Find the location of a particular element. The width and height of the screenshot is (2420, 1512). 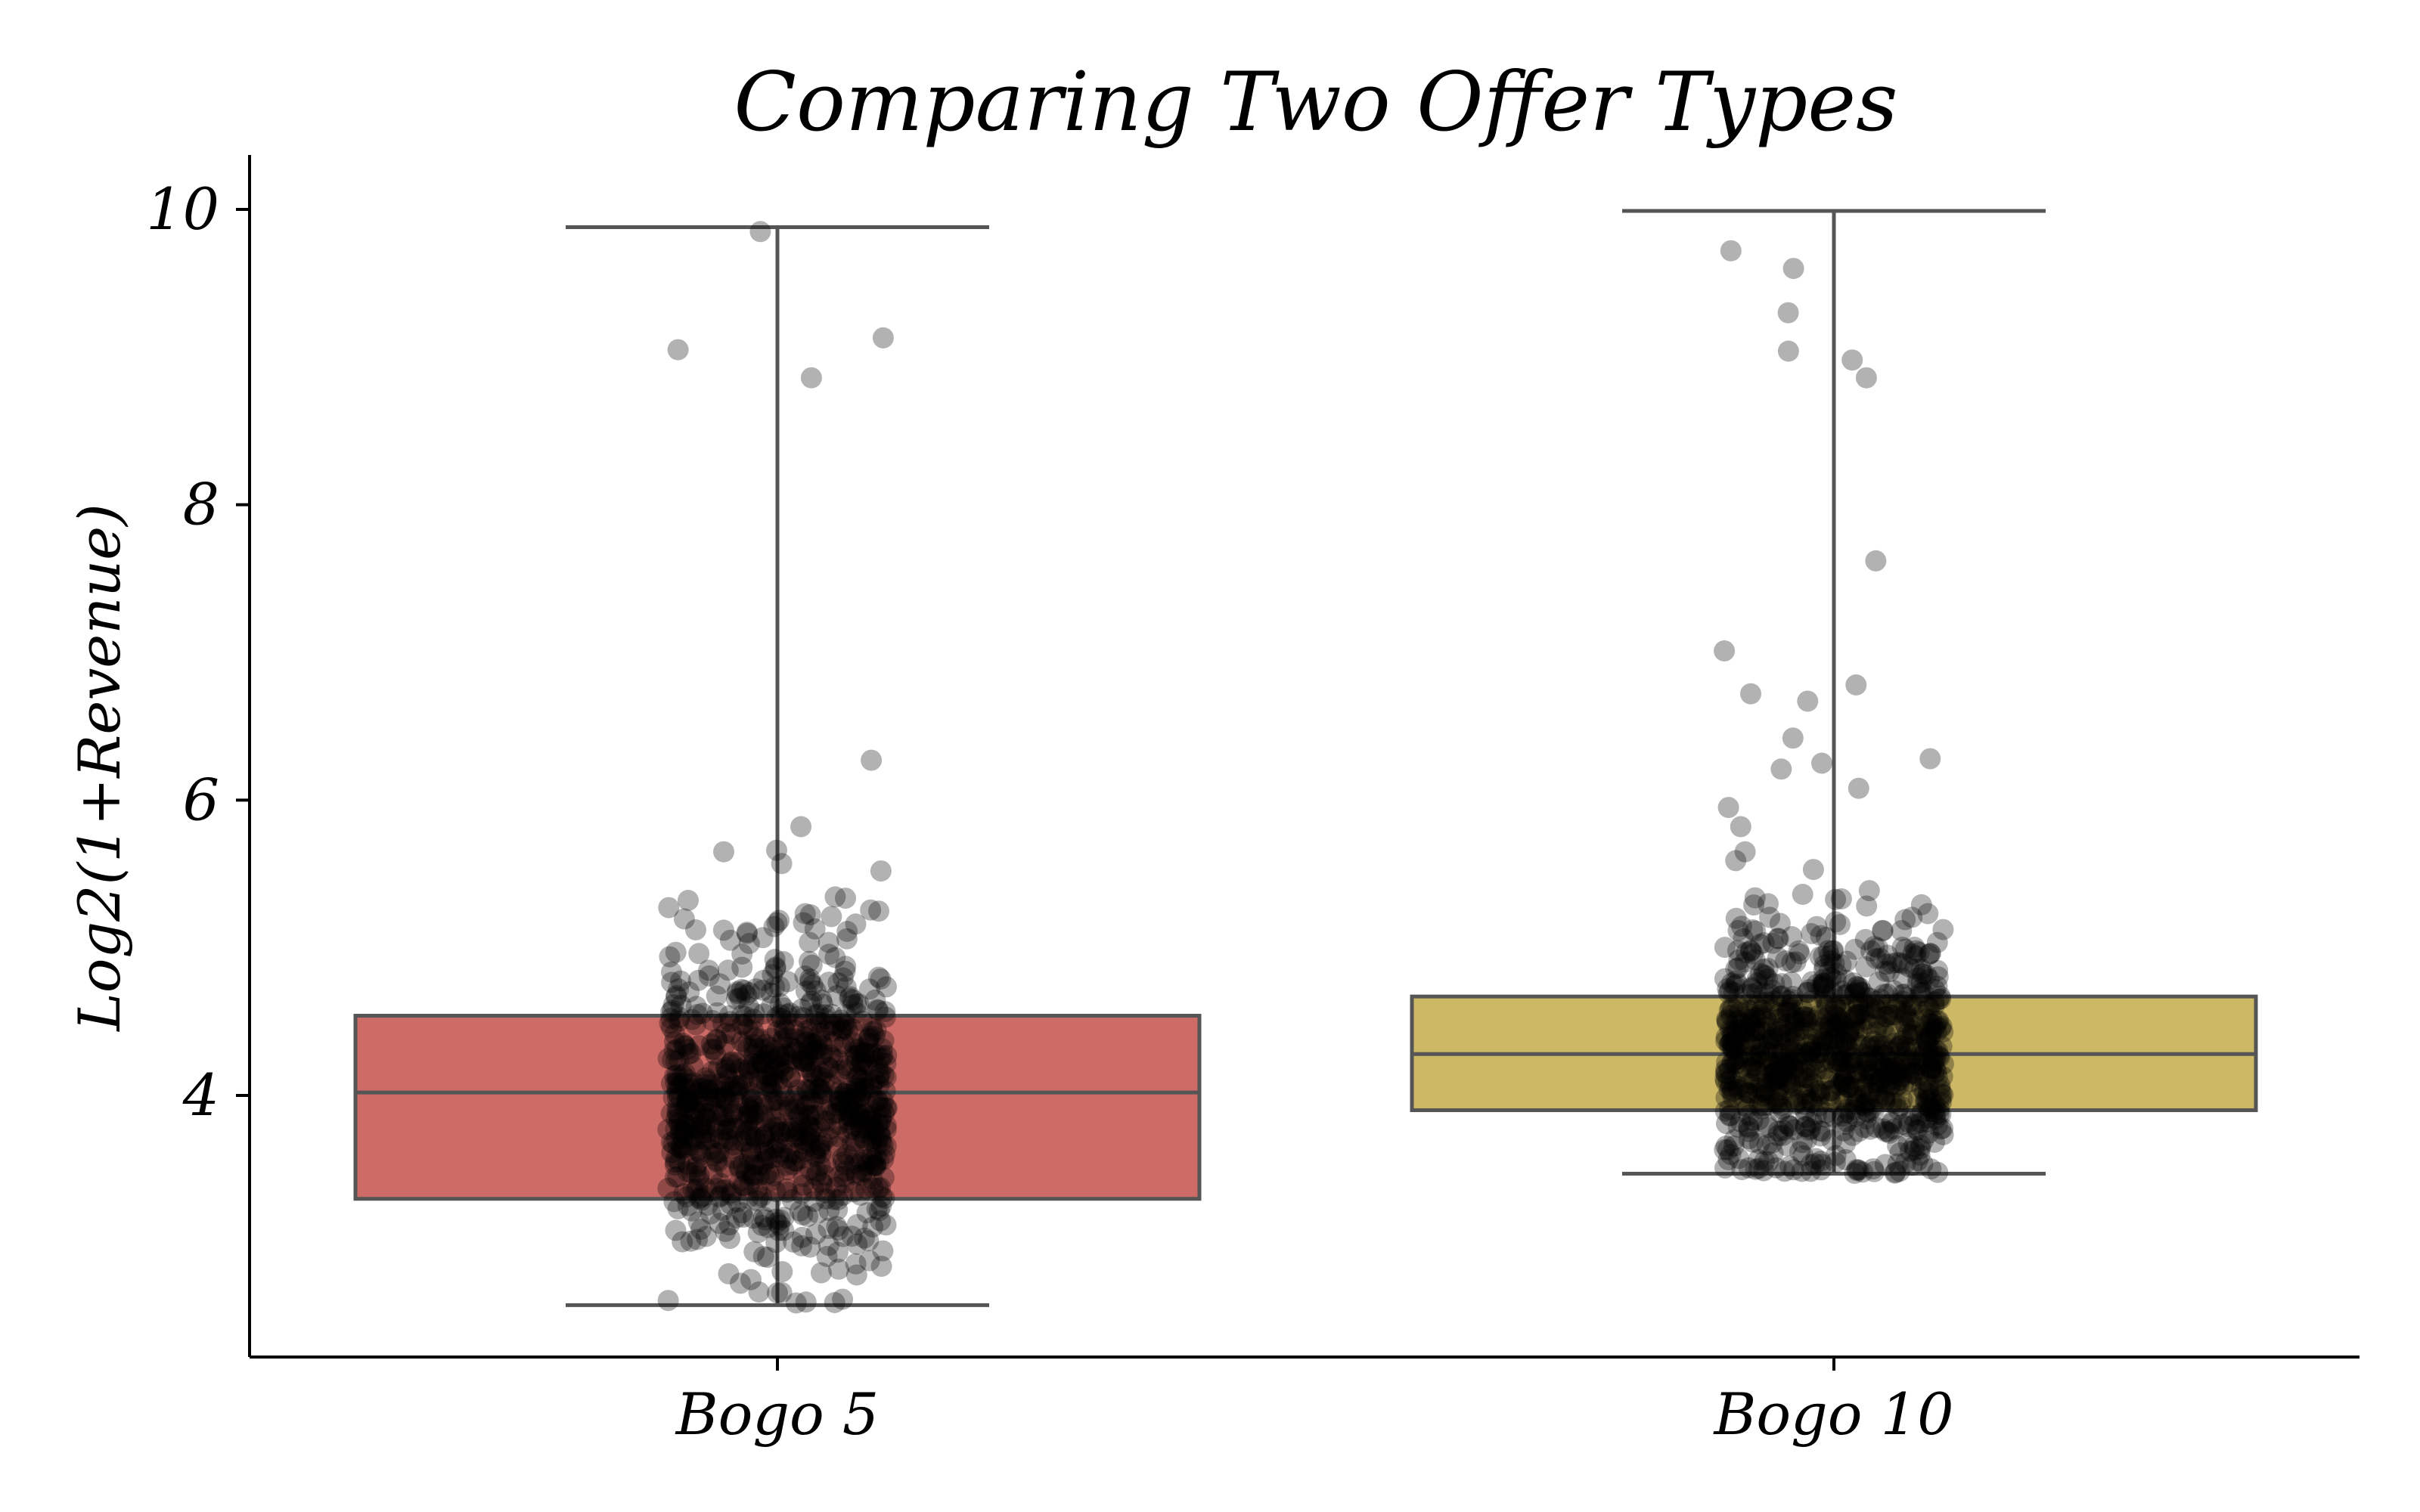

outlier-point is located at coordinates (1731, 251).